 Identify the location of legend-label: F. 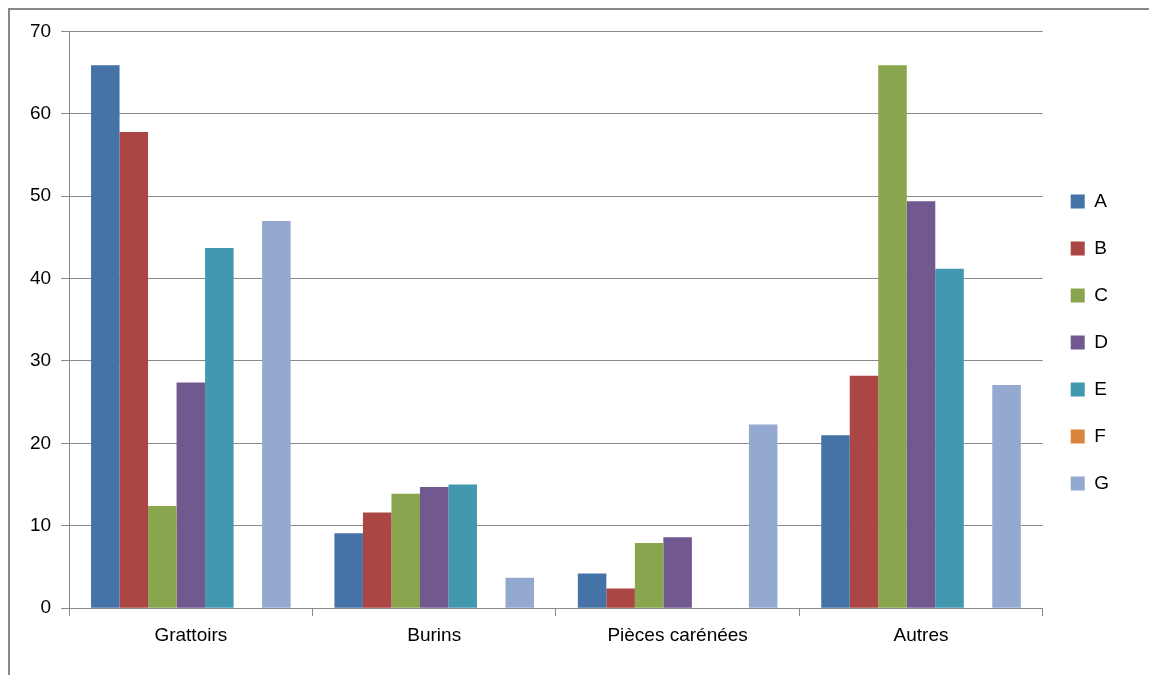
(1100, 435).